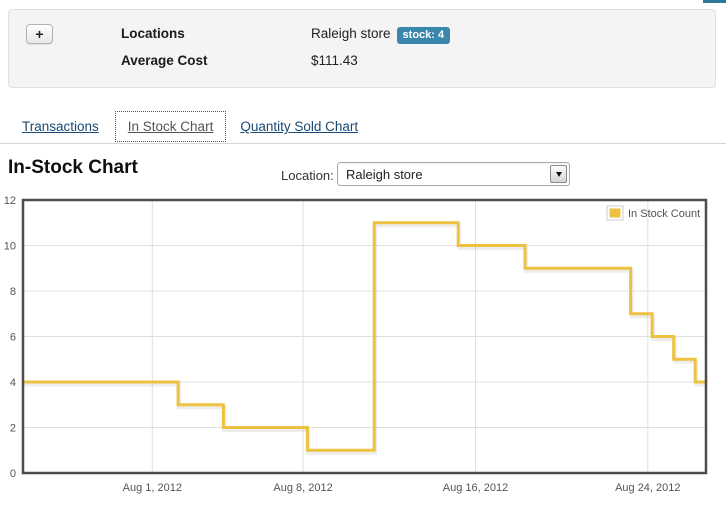  What do you see at coordinates (13, 383) in the screenshot?
I see `y-tick-label: 4` at bounding box center [13, 383].